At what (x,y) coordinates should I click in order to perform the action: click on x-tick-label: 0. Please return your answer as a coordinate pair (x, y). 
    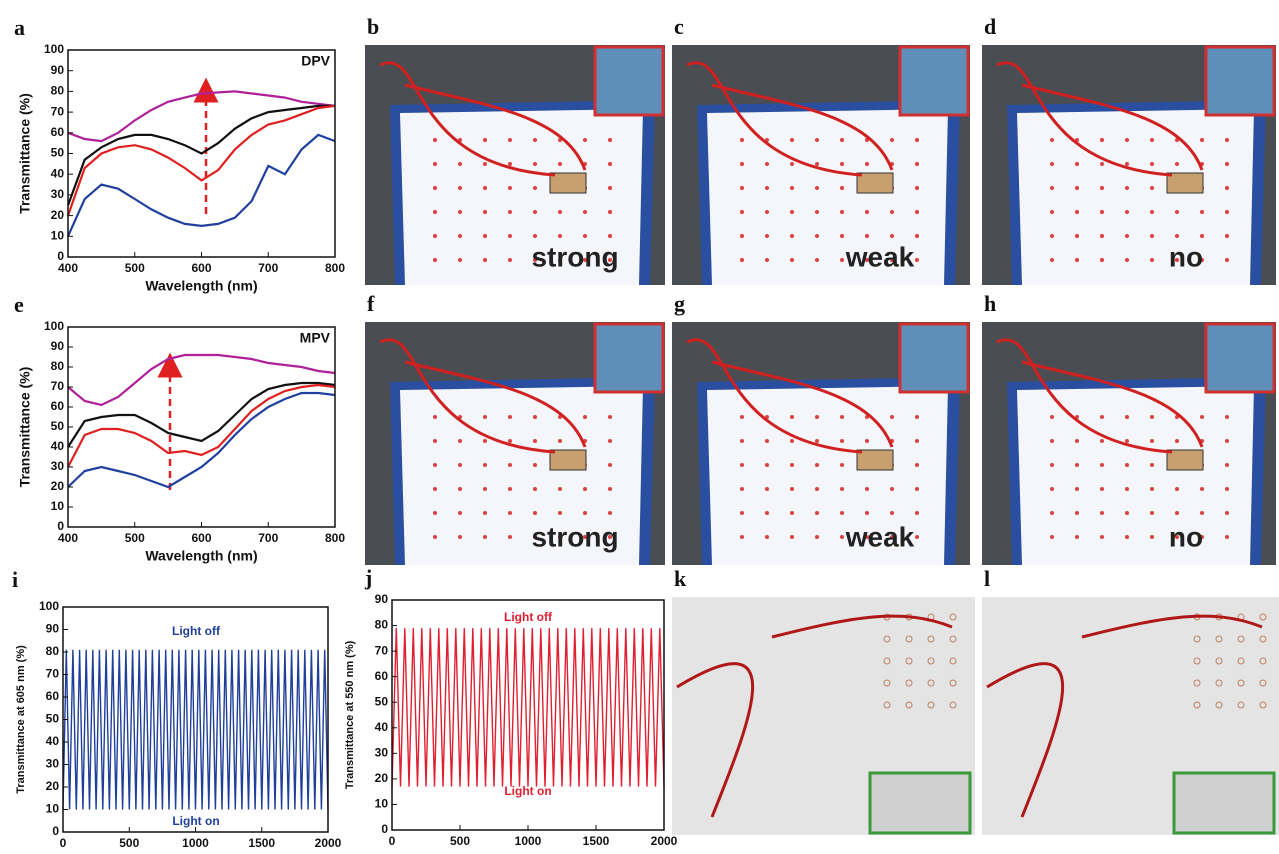
    Looking at the image, I should click on (392, 841).